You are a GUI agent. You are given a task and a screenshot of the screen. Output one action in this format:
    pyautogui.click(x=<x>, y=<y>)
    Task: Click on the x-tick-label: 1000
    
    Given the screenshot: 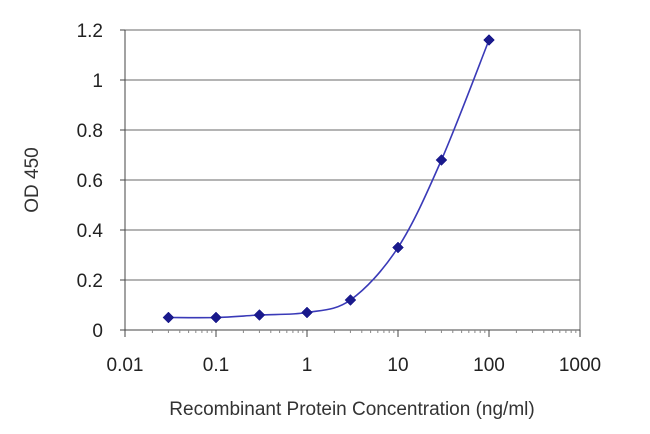 What is the action you would take?
    pyautogui.click(x=580, y=365)
    